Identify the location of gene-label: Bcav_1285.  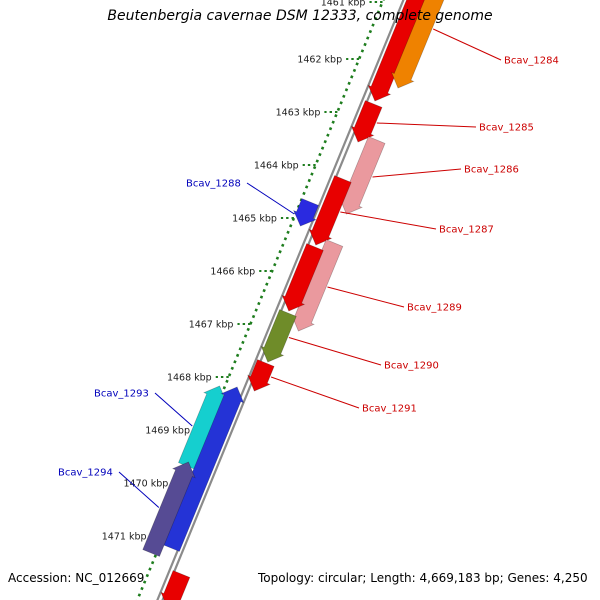
(506, 128).